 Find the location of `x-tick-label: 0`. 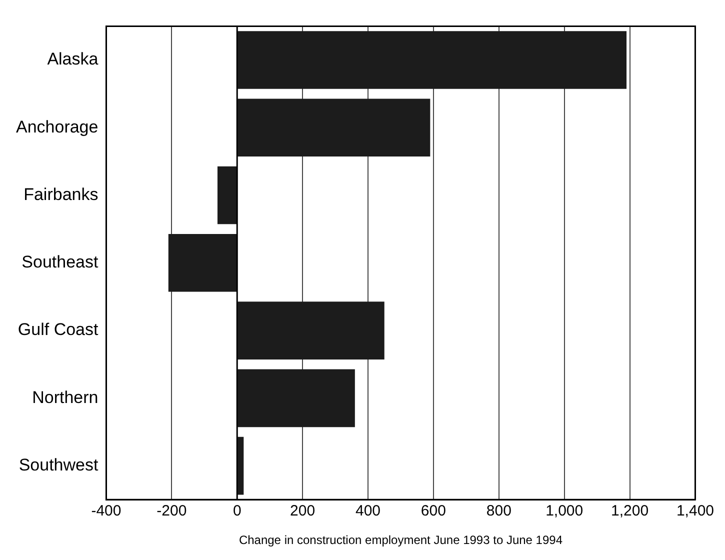

x-tick-label: 0 is located at coordinates (237, 511).